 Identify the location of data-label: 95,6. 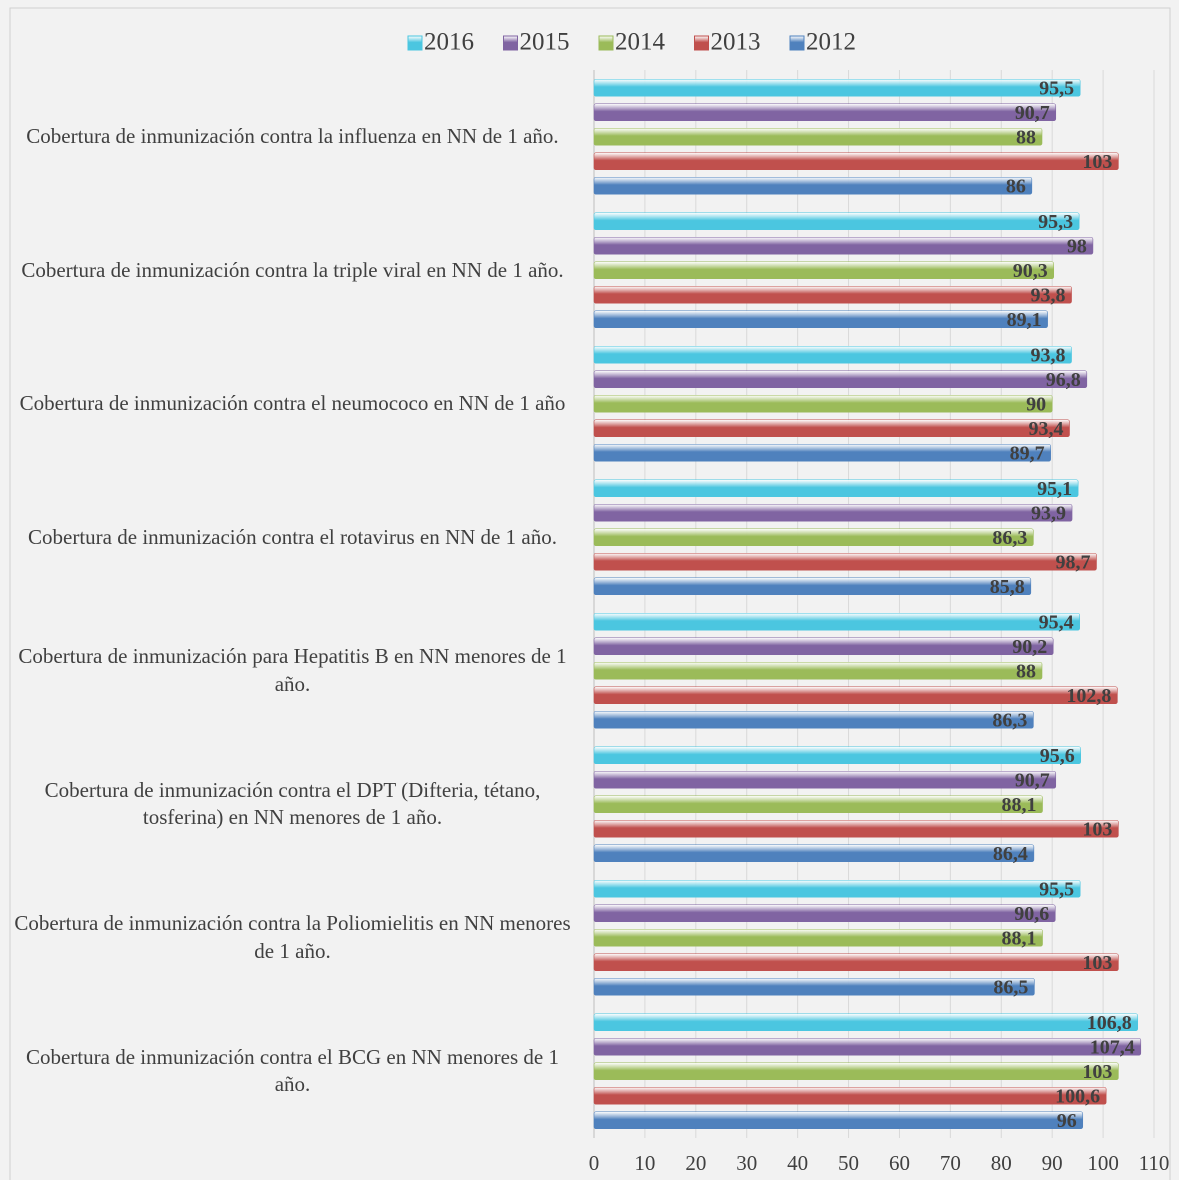
(1057, 756).